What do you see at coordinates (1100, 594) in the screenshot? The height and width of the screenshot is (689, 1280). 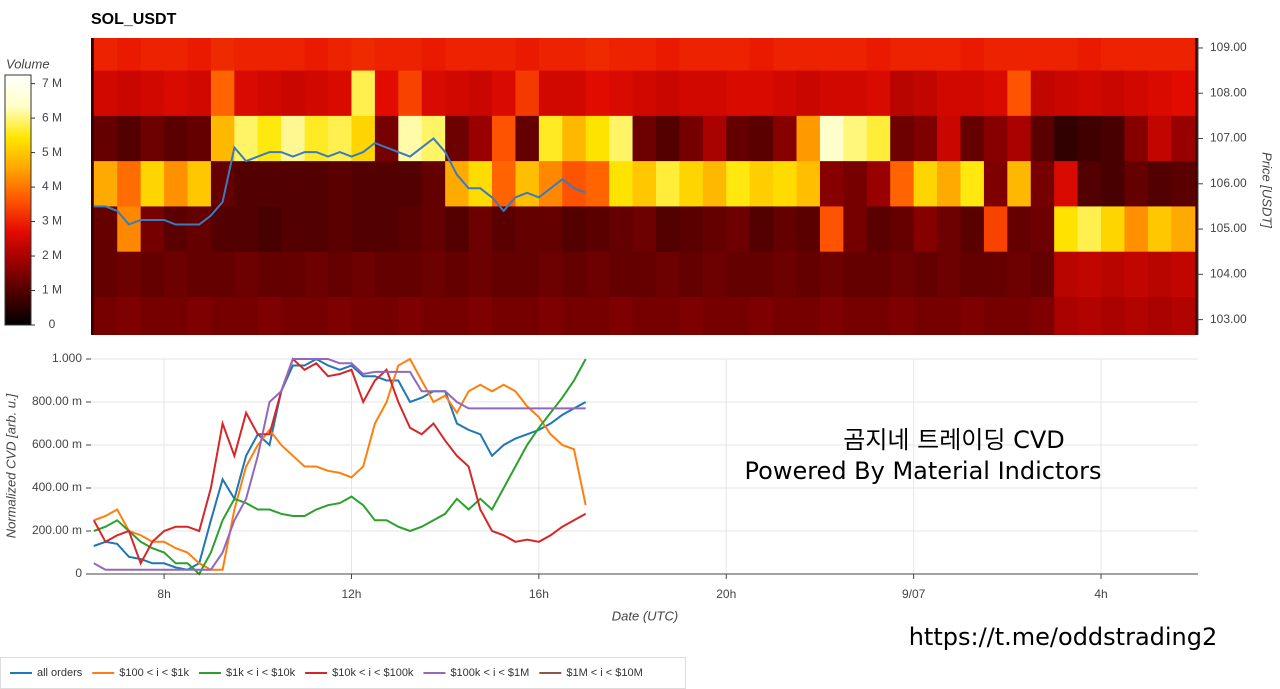 I see `x-tick-label: 4h` at bounding box center [1100, 594].